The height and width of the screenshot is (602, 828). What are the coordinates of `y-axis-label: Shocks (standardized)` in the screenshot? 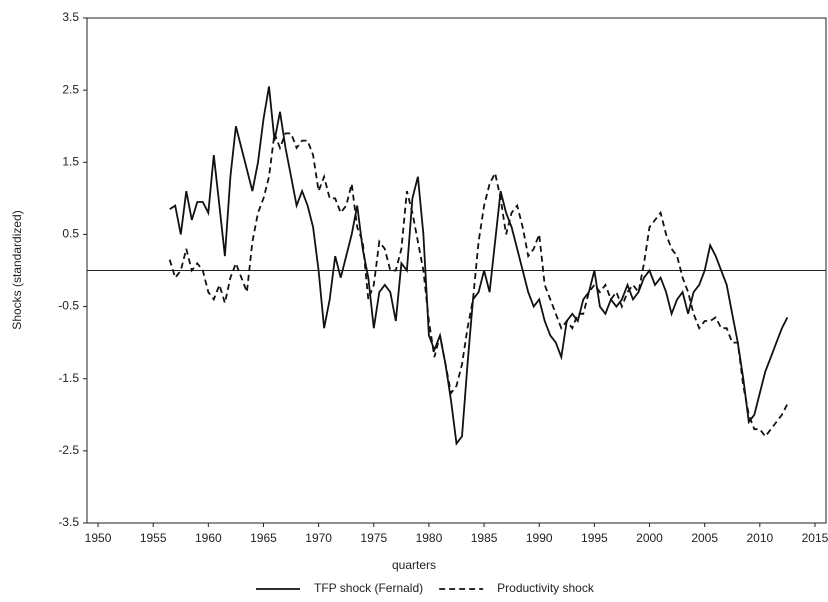 It's located at (17, 269).